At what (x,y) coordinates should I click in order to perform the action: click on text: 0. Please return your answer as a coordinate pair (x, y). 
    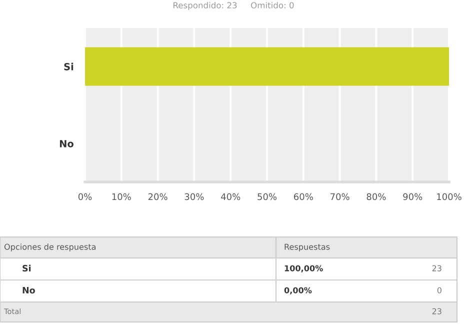
    Looking at the image, I should click on (439, 290).